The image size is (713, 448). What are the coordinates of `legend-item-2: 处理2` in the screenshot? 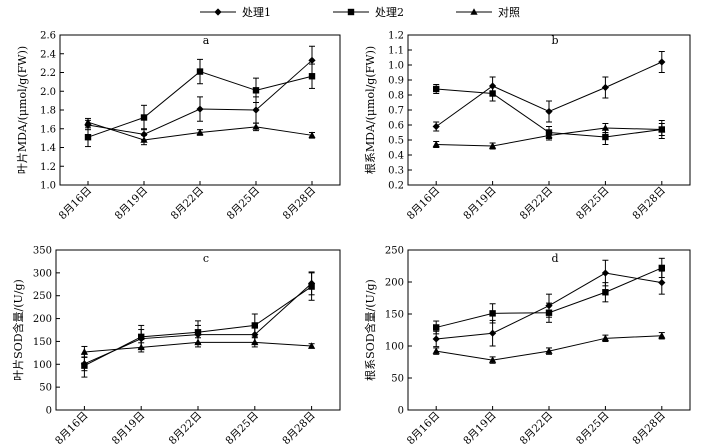 It's located at (368, 12).